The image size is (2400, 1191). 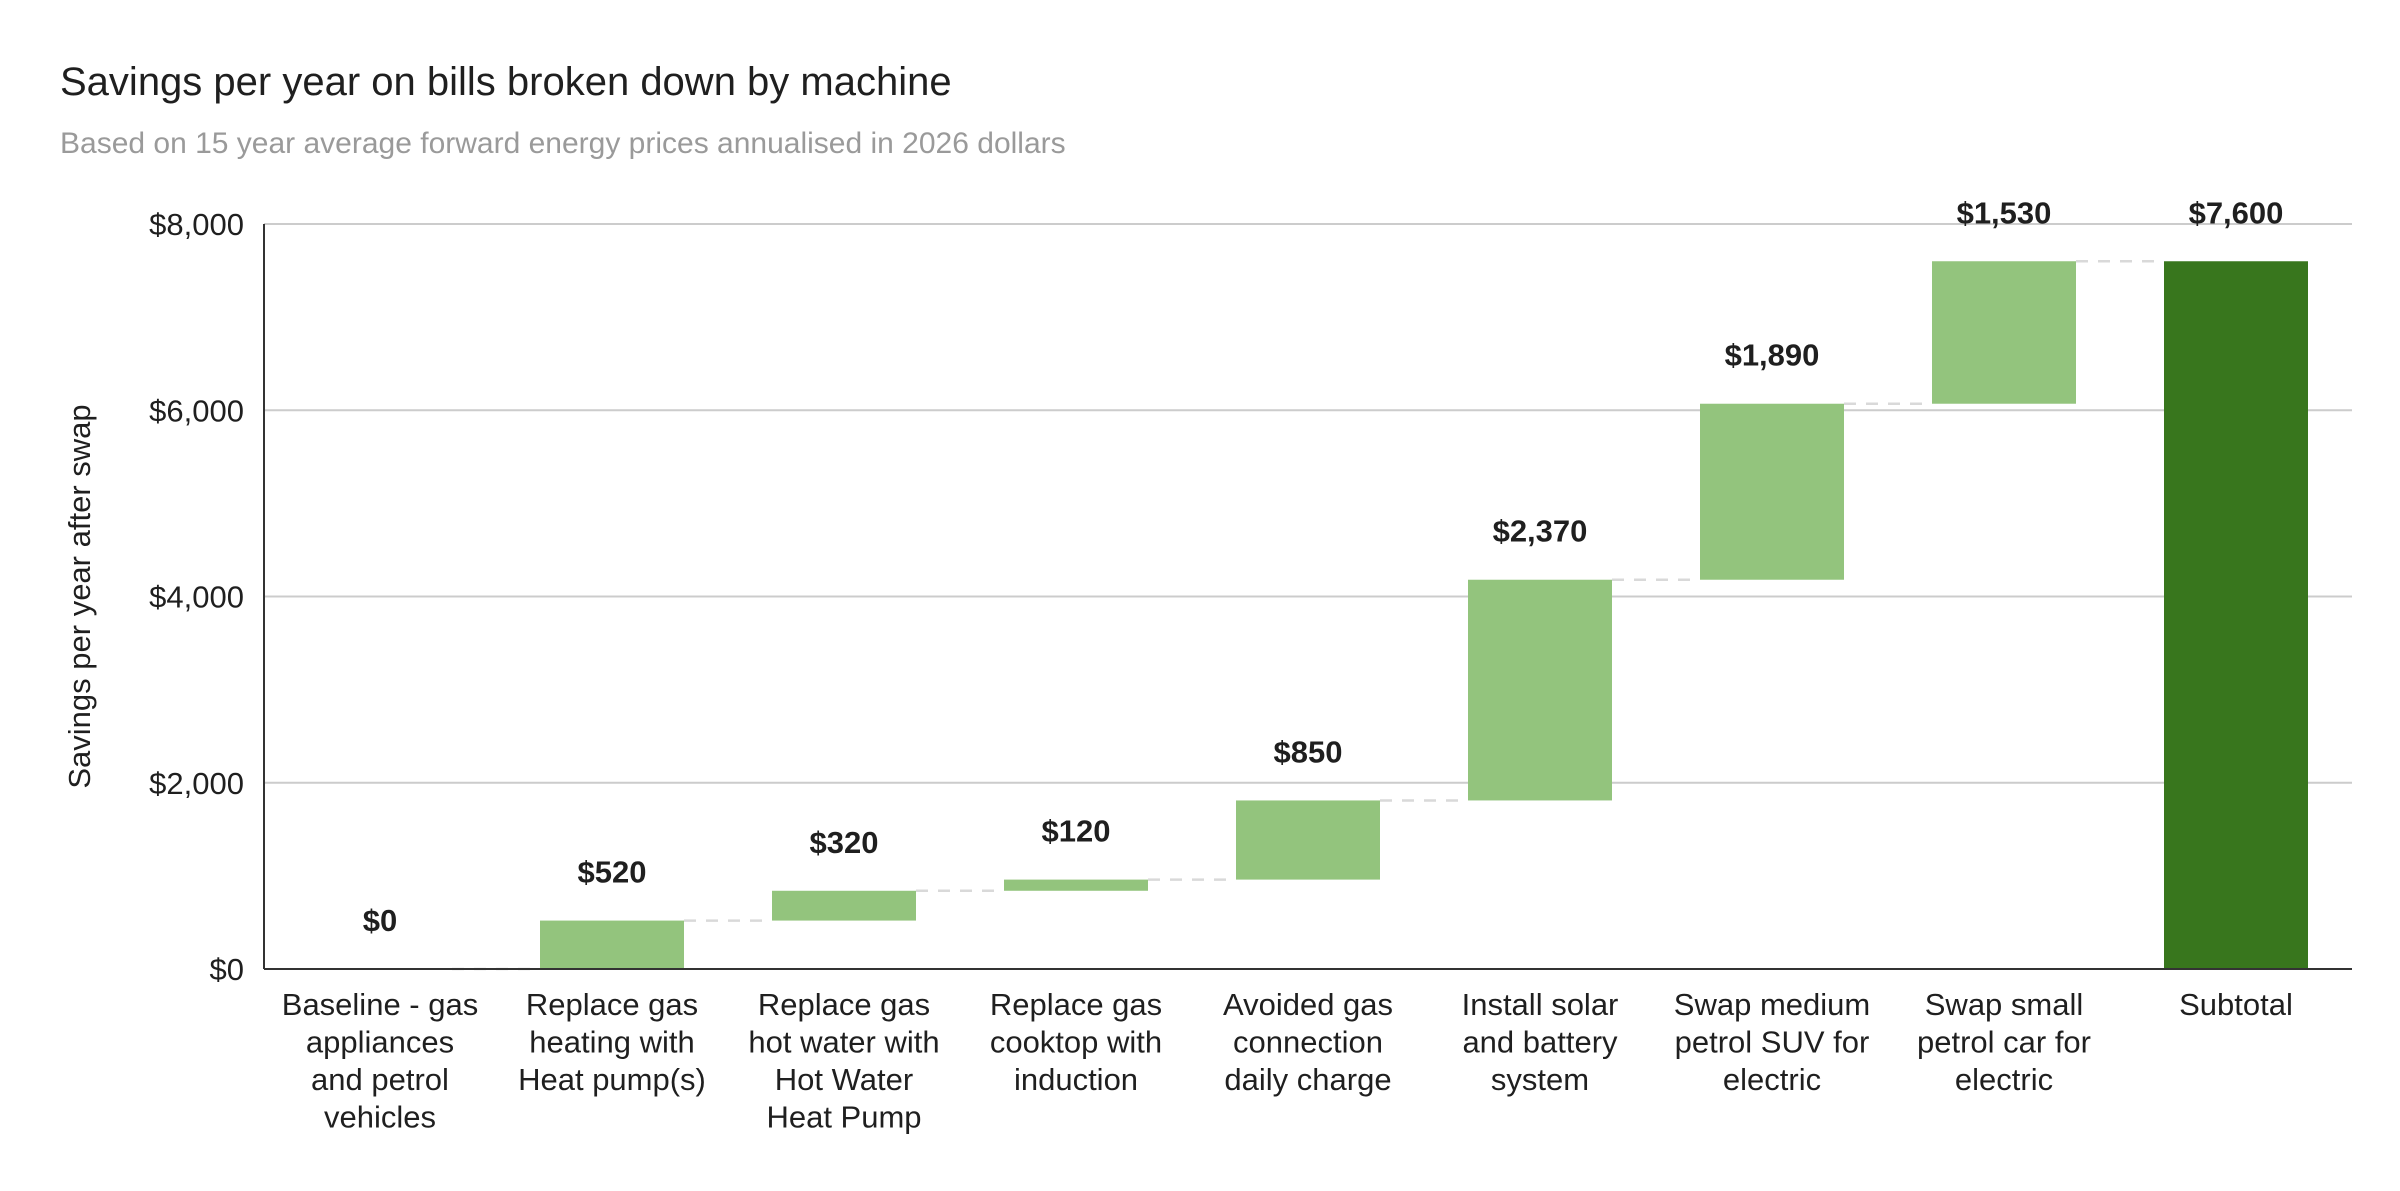 What do you see at coordinates (380, 1004) in the screenshot?
I see `x-tick-label: Baseline - gas` at bounding box center [380, 1004].